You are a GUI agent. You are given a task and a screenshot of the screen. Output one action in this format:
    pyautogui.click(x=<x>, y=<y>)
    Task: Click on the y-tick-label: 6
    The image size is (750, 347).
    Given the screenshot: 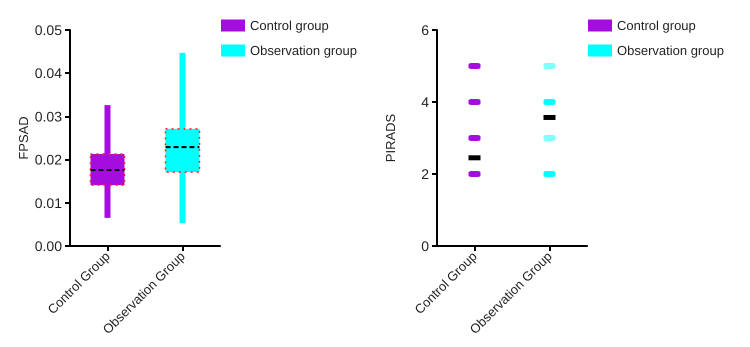 What is the action you would take?
    pyautogui.click(x=425, y=30)
    